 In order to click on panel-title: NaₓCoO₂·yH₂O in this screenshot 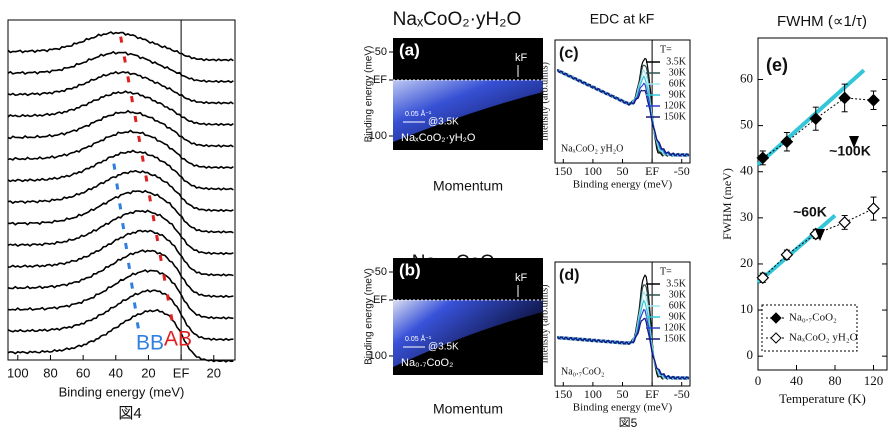, I will do `click(457, 19)`.